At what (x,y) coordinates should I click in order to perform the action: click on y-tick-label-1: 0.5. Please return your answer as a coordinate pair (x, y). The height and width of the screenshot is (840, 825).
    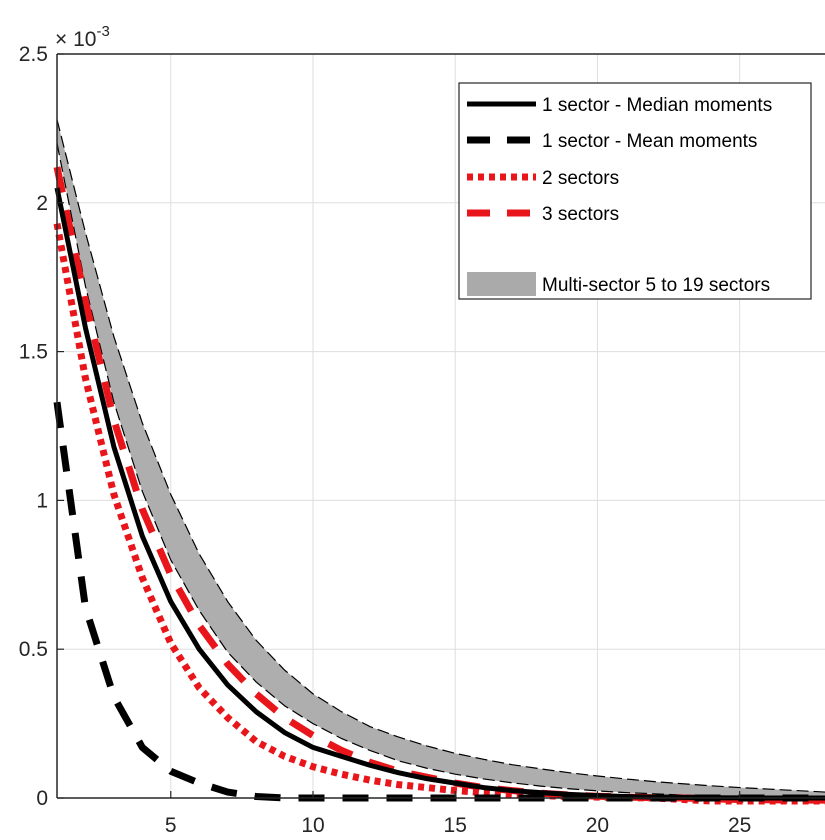
    Looking at the image, I should click on (33, 649).